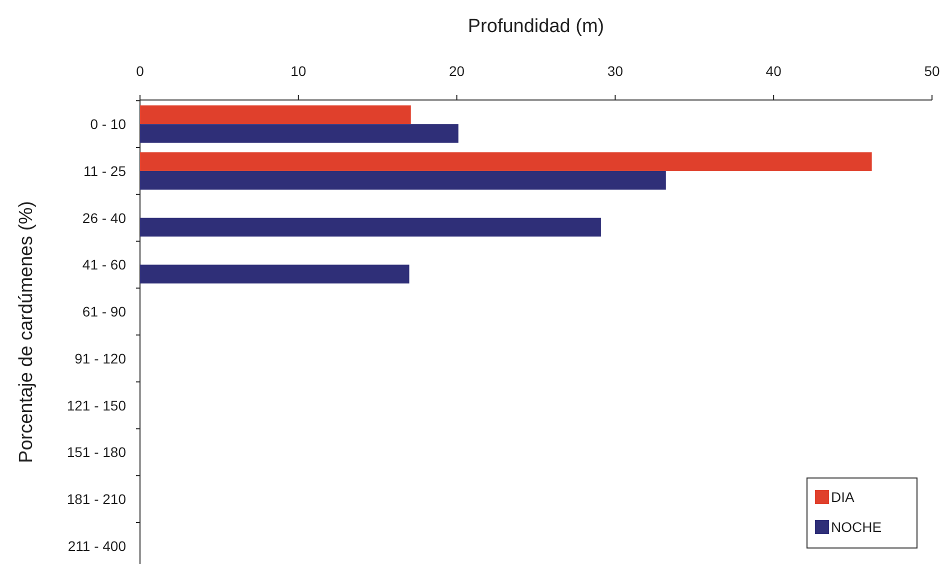 This screenshot has height=564, width=945. What do you see at coordinates (96, 499) in the screenshot?
I see `y-tick-label: 181 - 210` at bounding box center [96, 499].